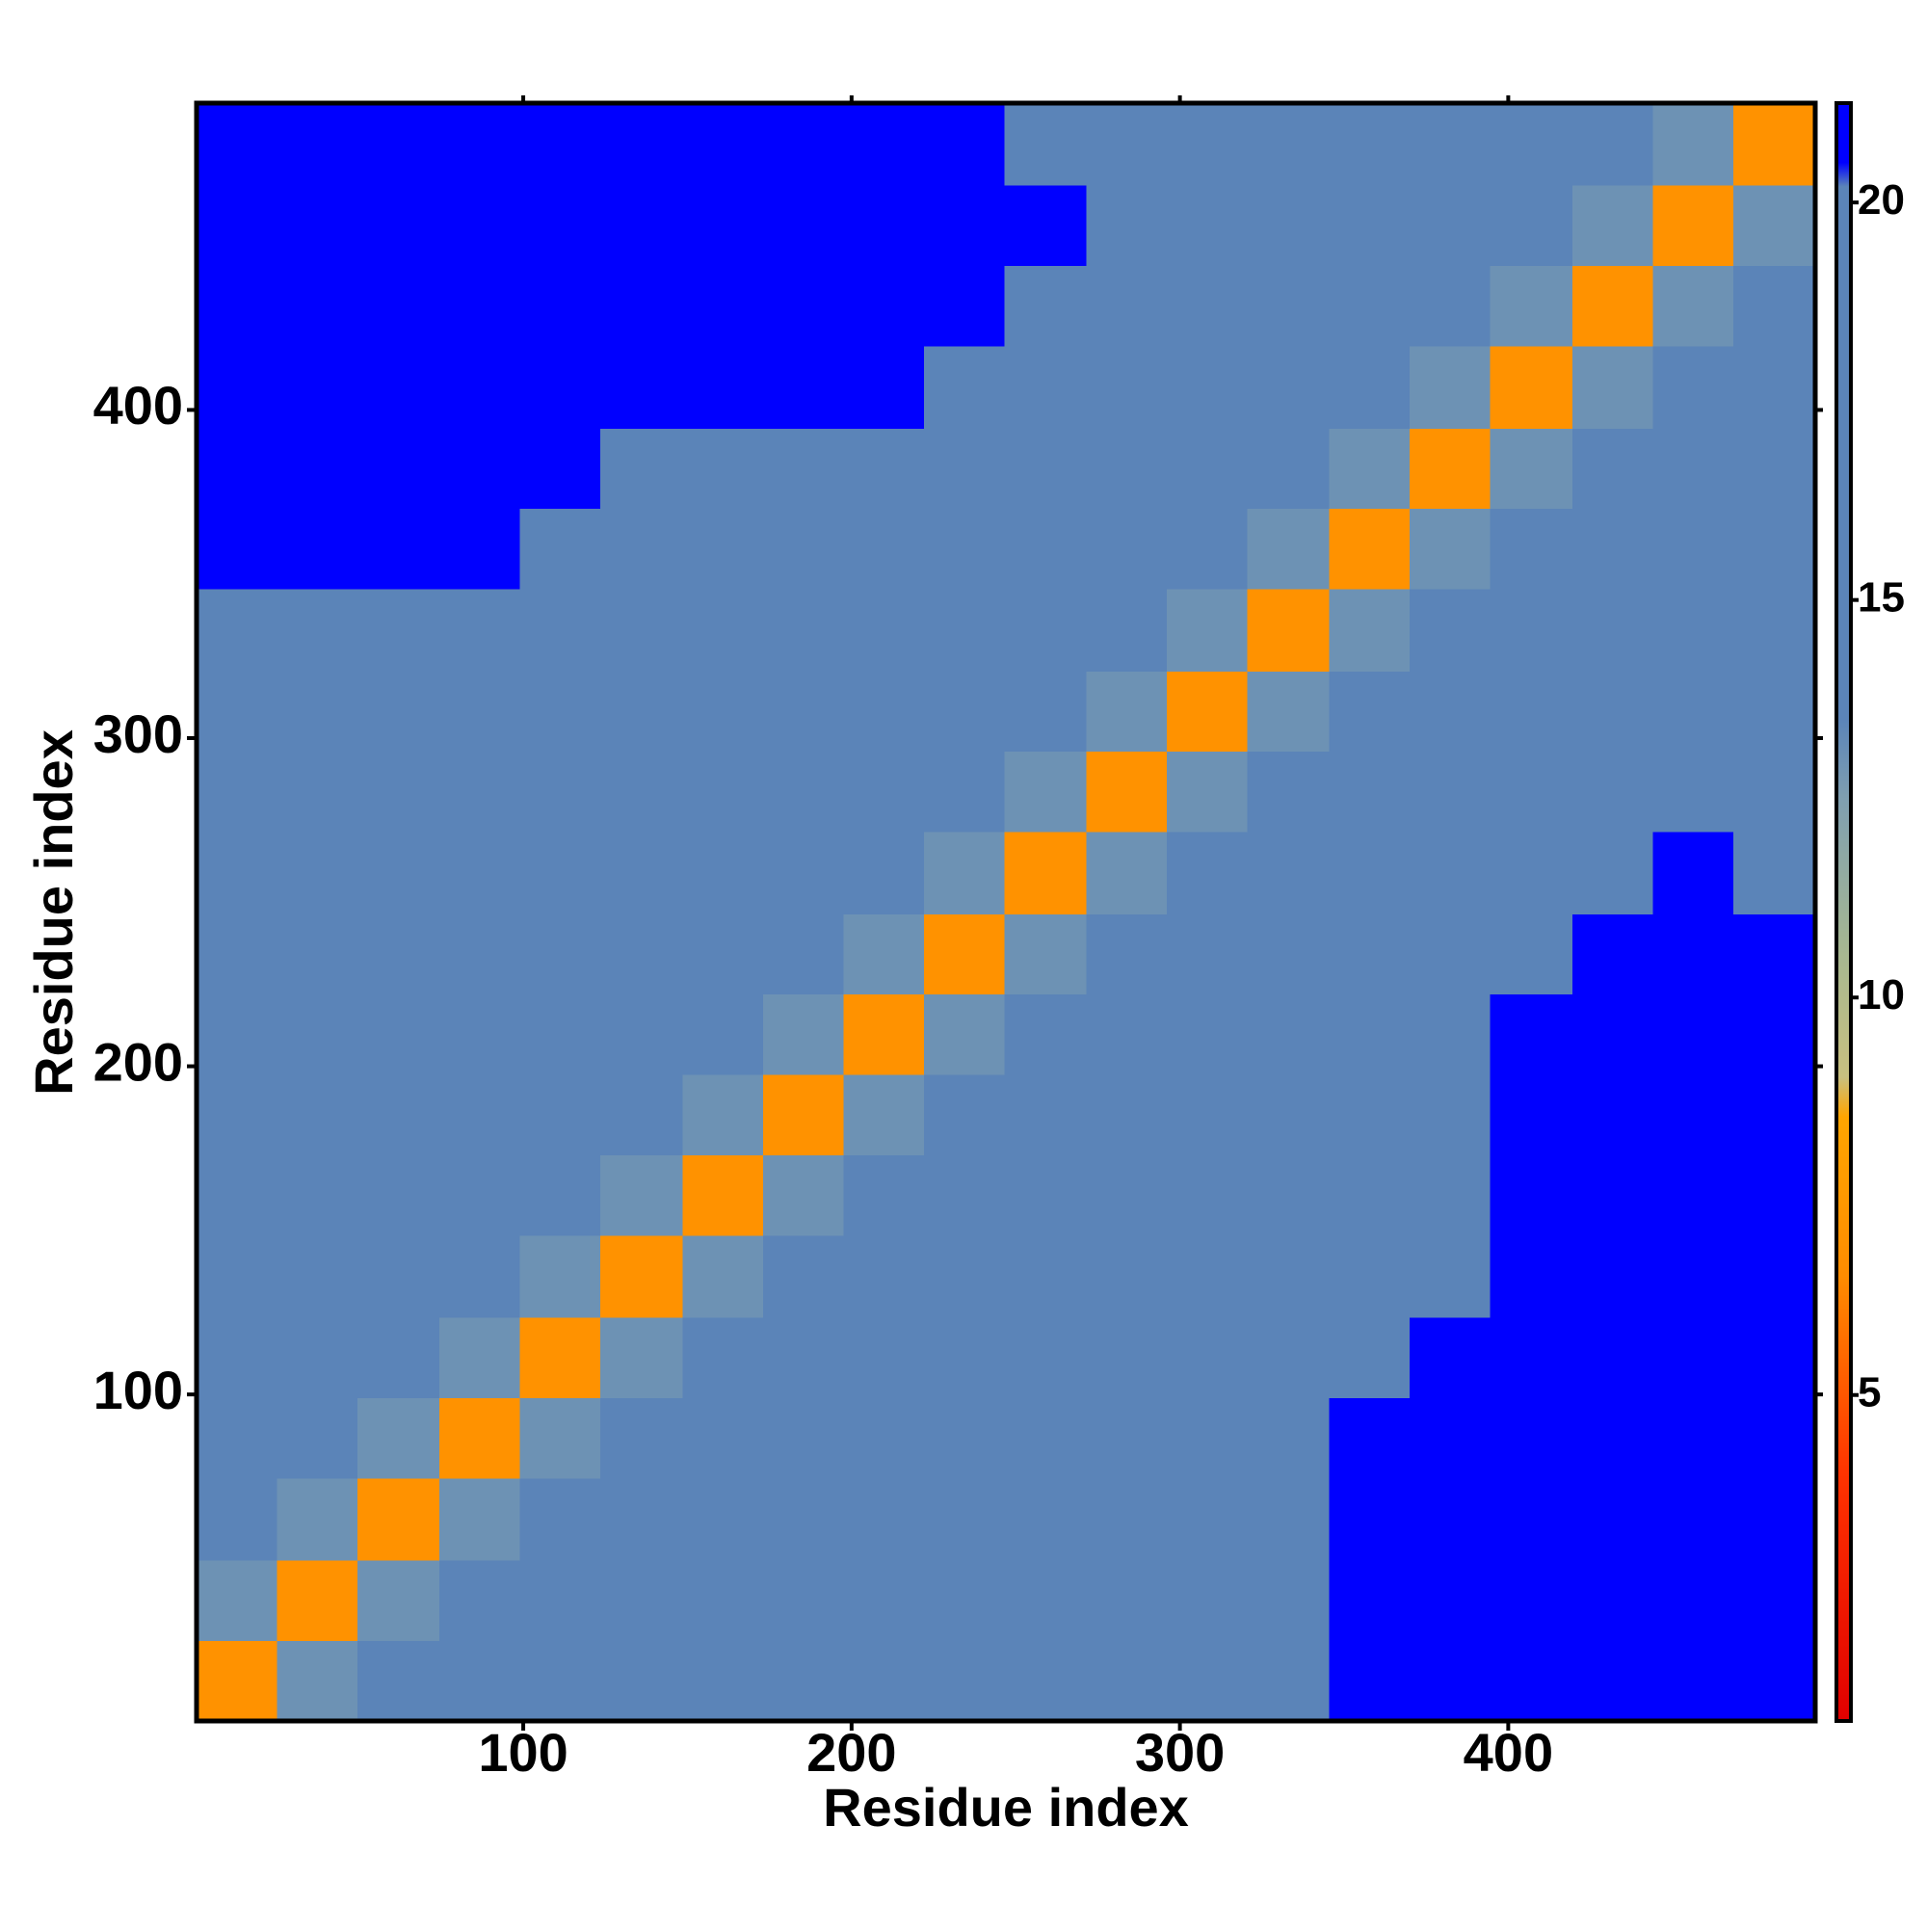  I want to click on y-tick-label: 100, so click(138, 1390).